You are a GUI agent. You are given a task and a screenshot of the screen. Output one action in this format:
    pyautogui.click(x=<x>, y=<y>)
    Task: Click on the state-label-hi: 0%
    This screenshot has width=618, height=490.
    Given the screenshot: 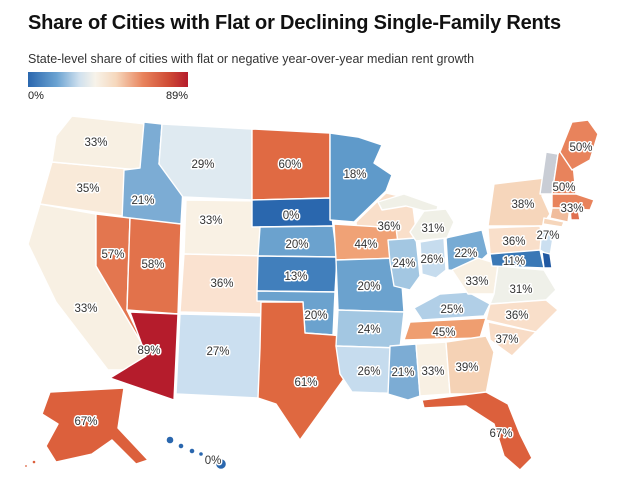 What is the action you would take?
    pyautogui.click(x=213, y=461)
    